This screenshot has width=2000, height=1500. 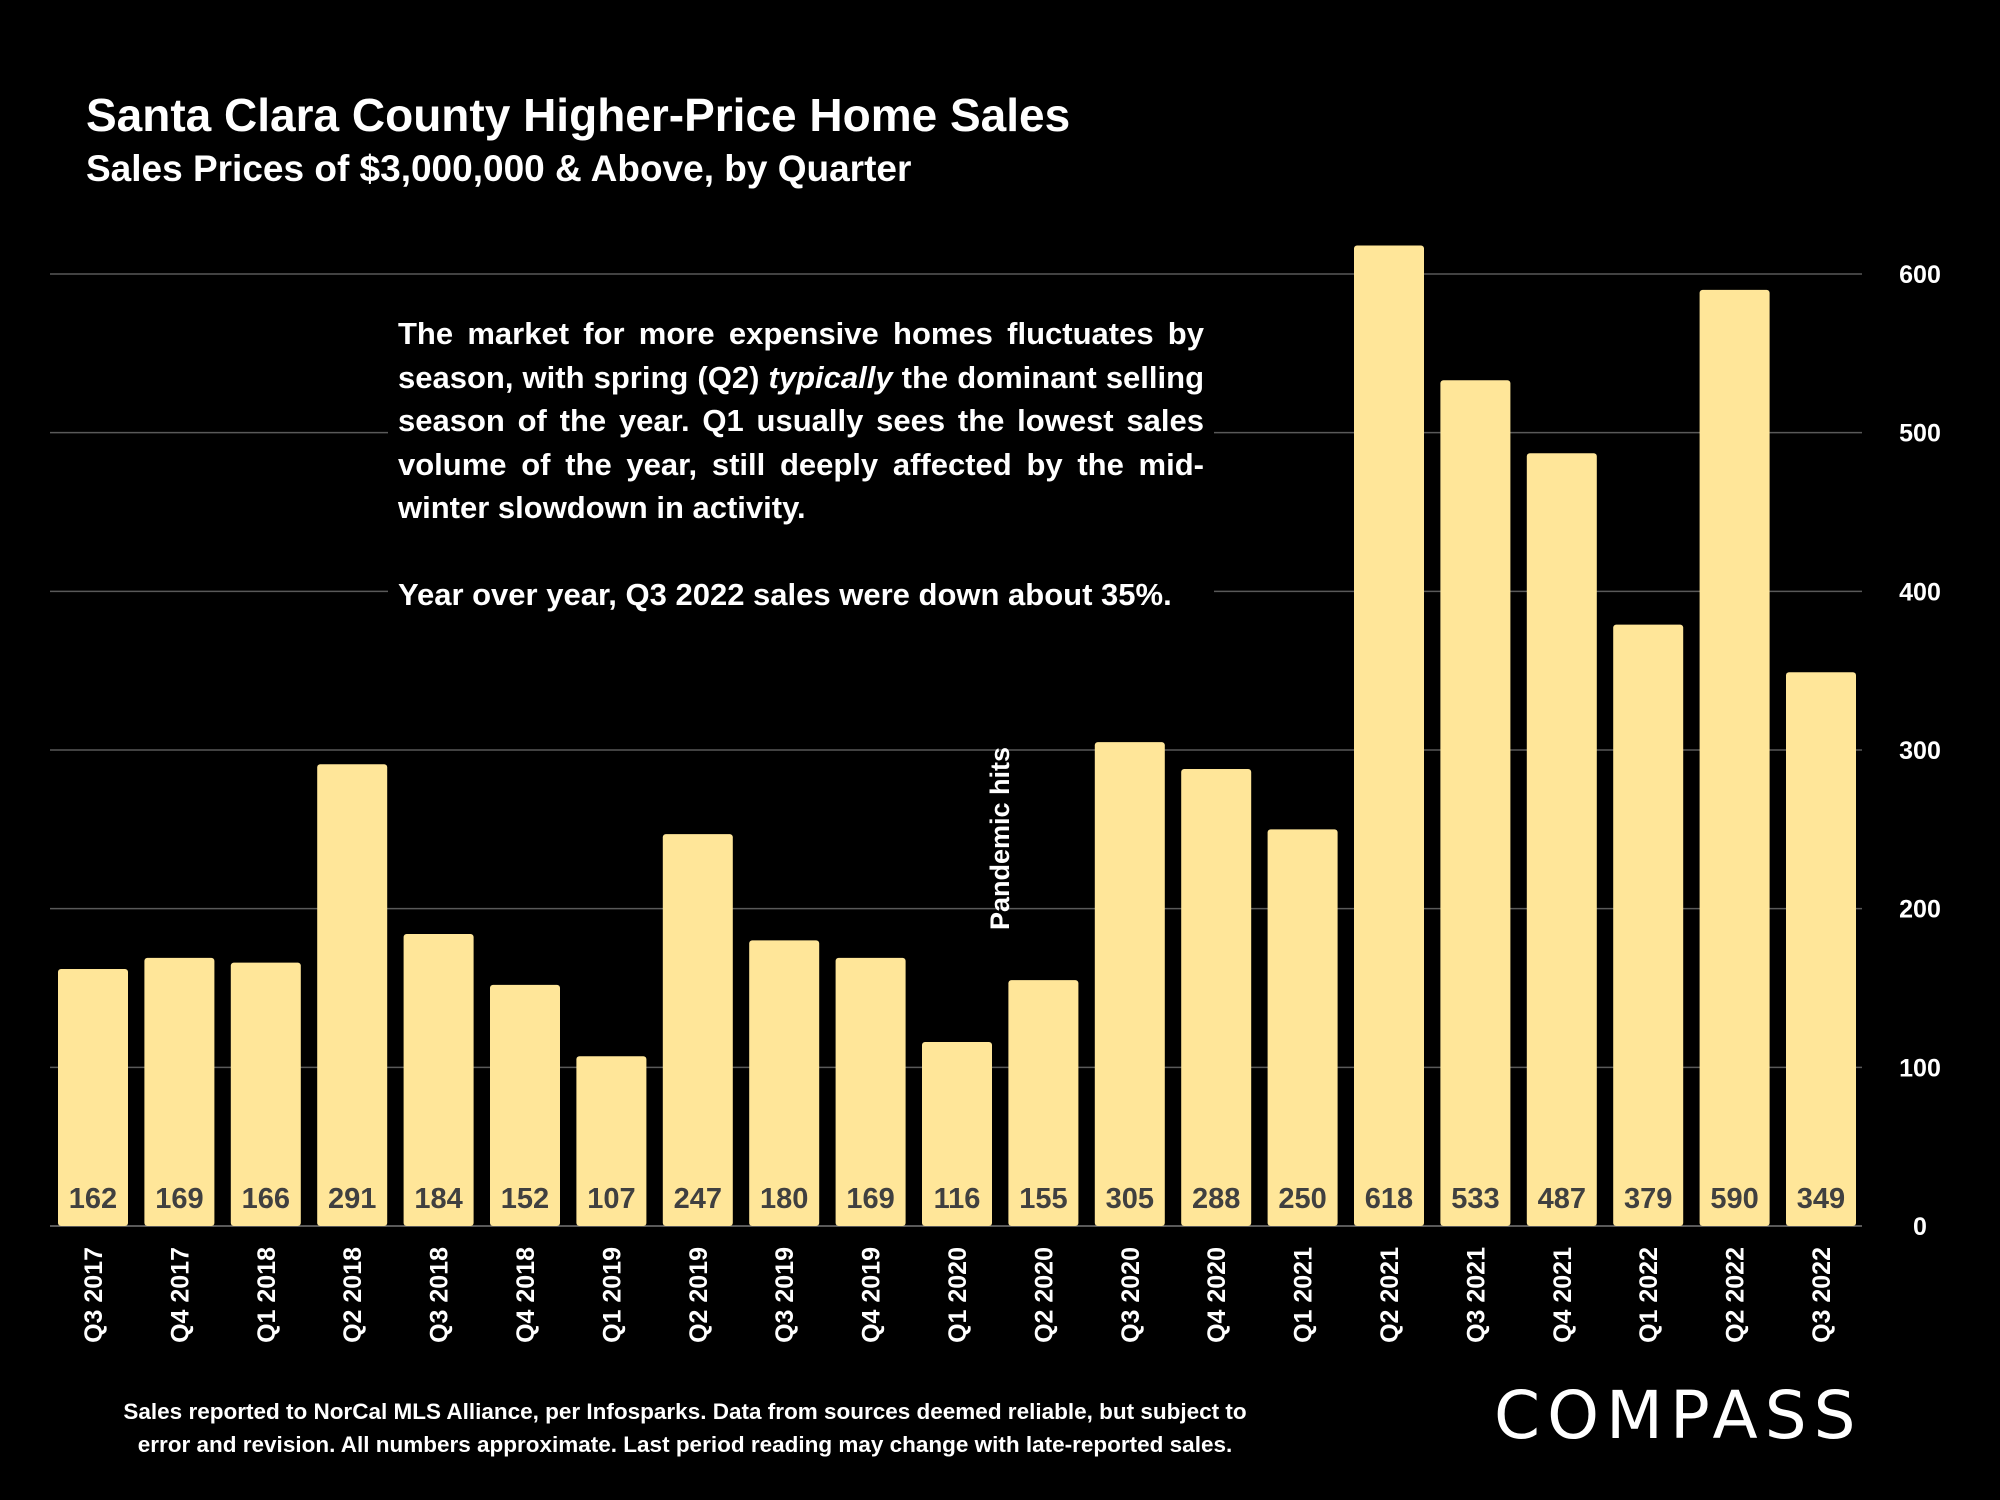 I want to click on bar-data-label: 180, so click(x=784, y=1199).